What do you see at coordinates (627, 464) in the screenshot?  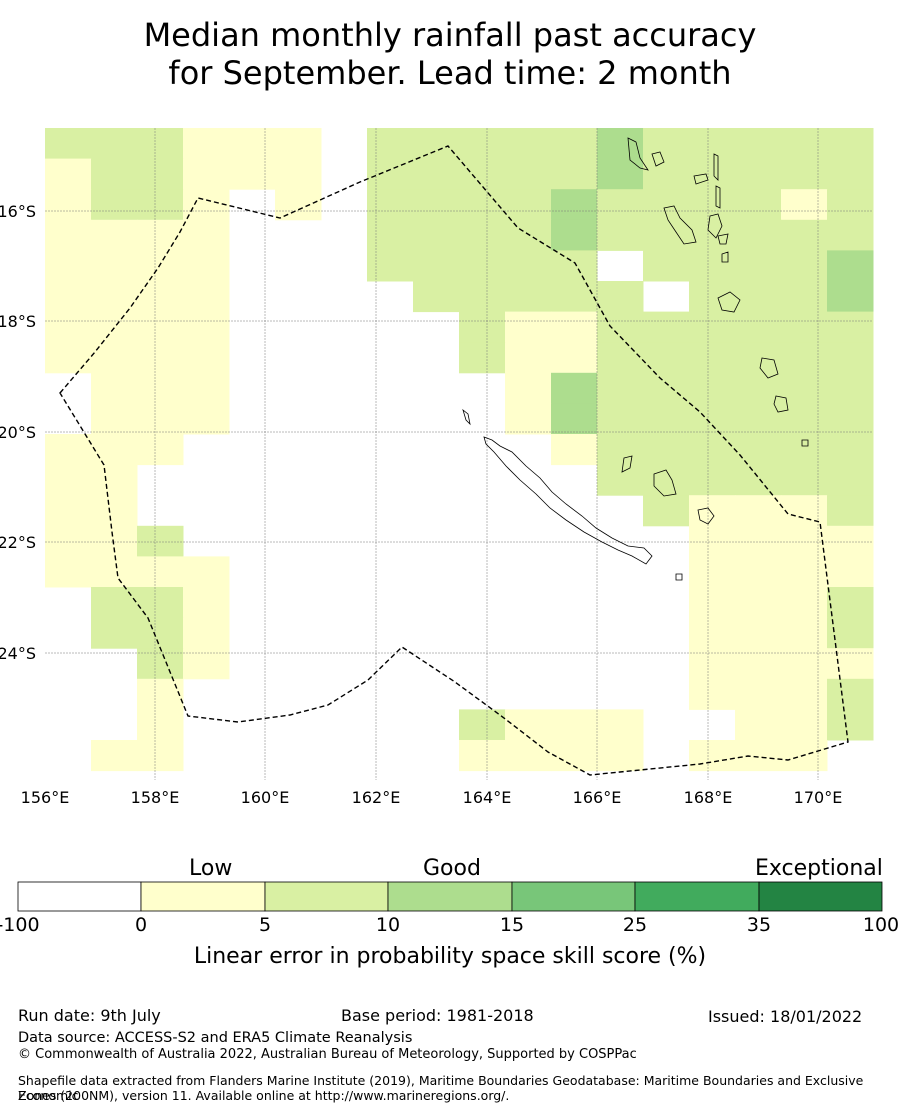 I see `ouvea-outline` at bounding box center [627, 464].